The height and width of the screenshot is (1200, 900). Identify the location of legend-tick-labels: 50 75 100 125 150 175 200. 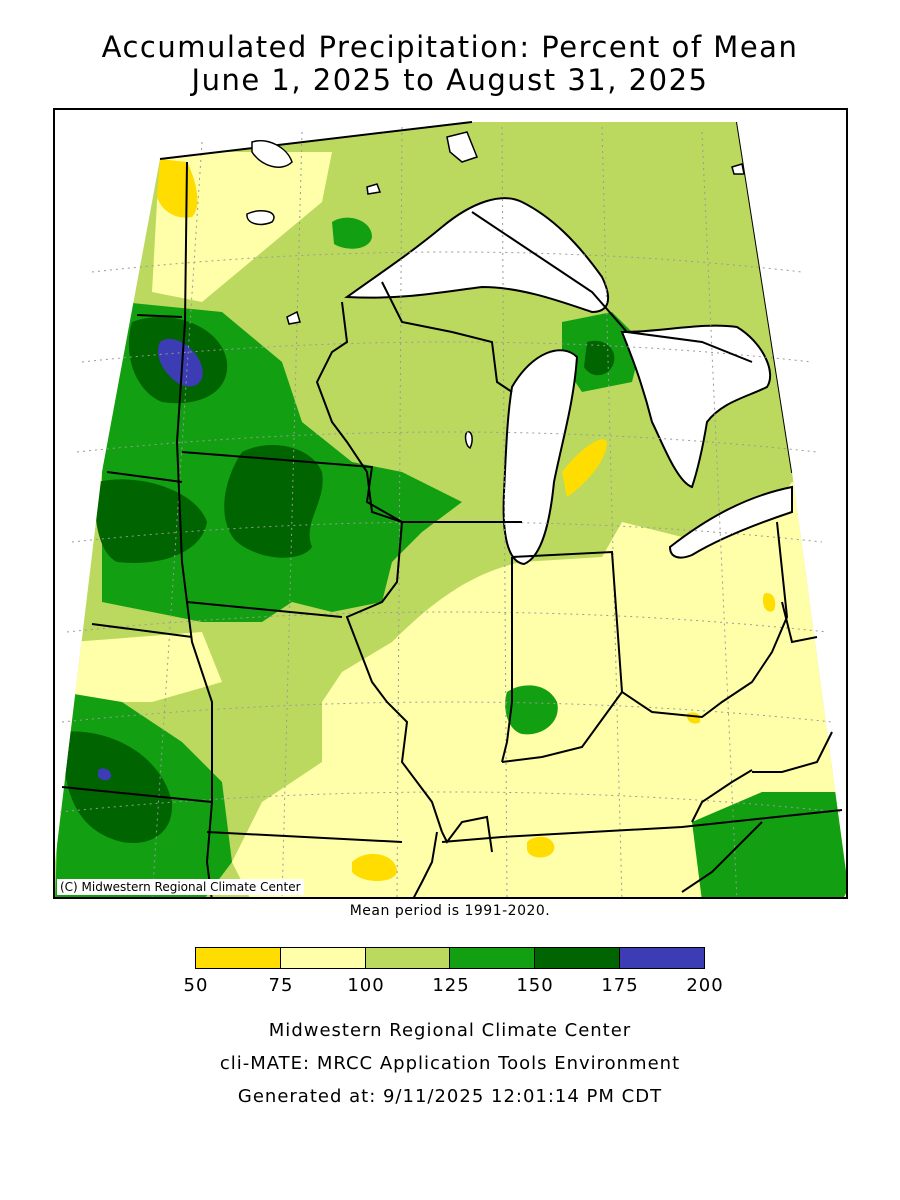
(450, 987).